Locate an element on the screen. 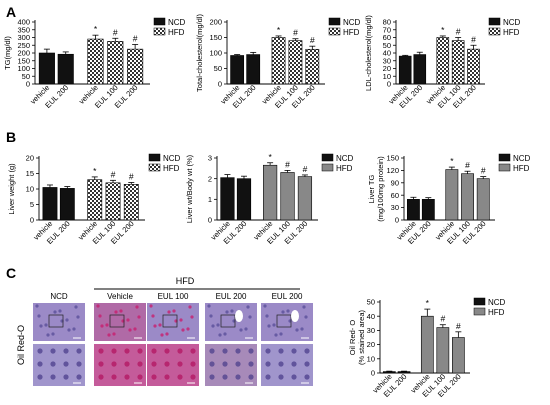 The height and width of the screenshot is (405, 550). y-axis-label-line: (% stained area) is located at coordinates (361, 337).